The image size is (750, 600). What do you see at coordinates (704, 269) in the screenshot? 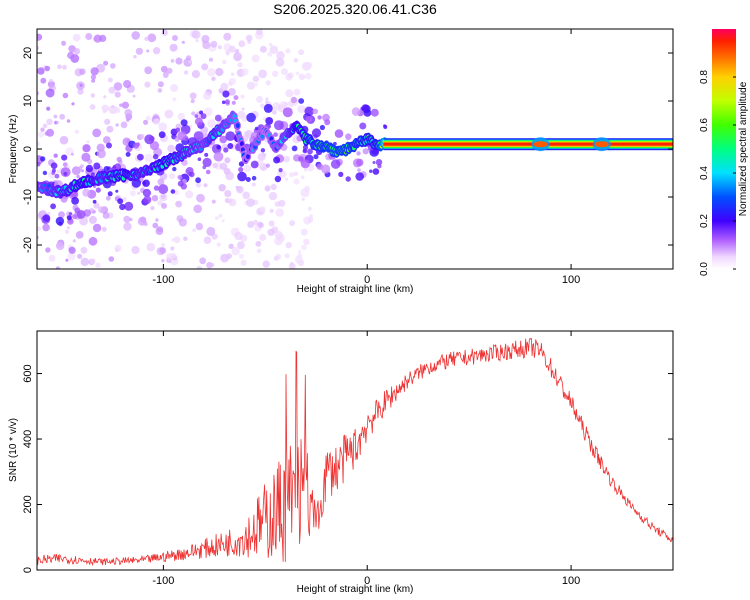
I see `colorbar-tick-label: 0.0` at bounding box center [704, 269].